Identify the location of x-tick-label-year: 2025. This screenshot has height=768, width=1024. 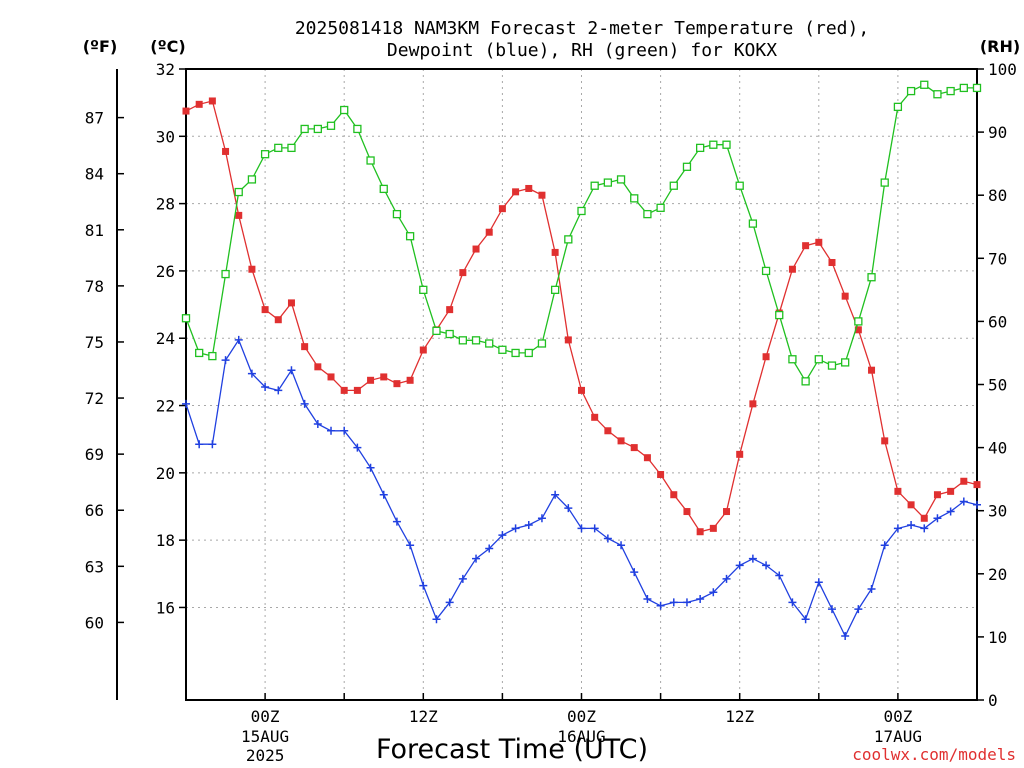
(265, 755).